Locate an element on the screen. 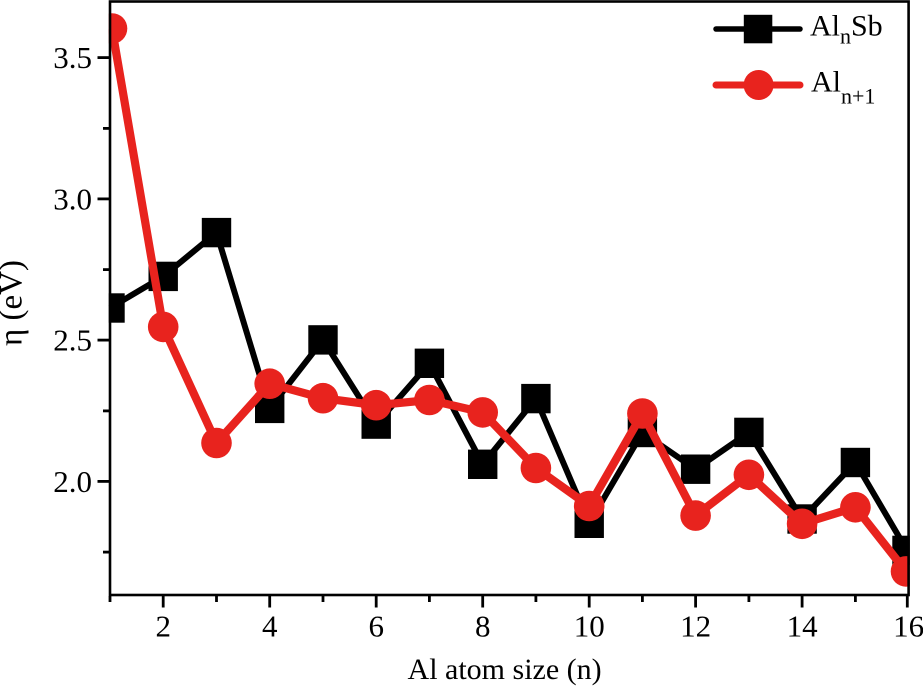 The height and width of the screenshot is (686, 923). svg-text: 14 is located at coordinates (803, 626).